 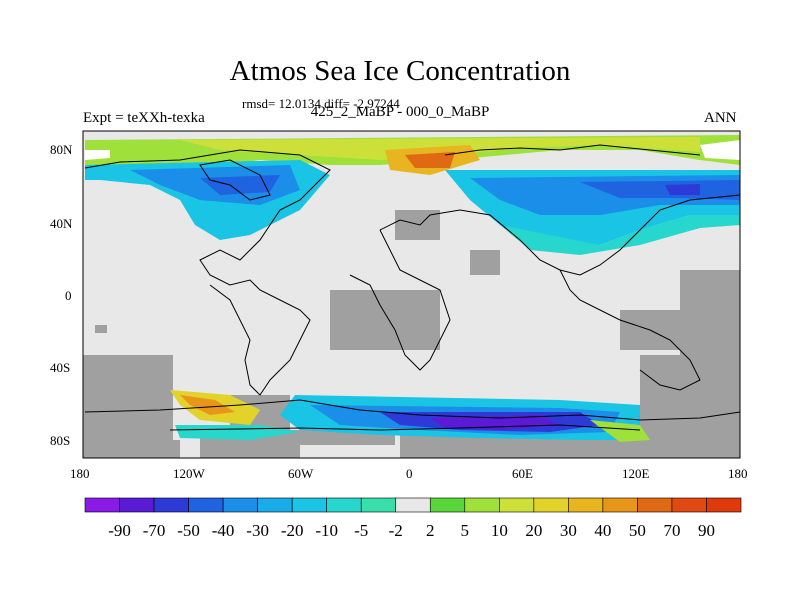 What do you see at coordinates (60, 440) in the screenshot?
I see `lat-label-80s: 80S` at bounding box center [60, 440].